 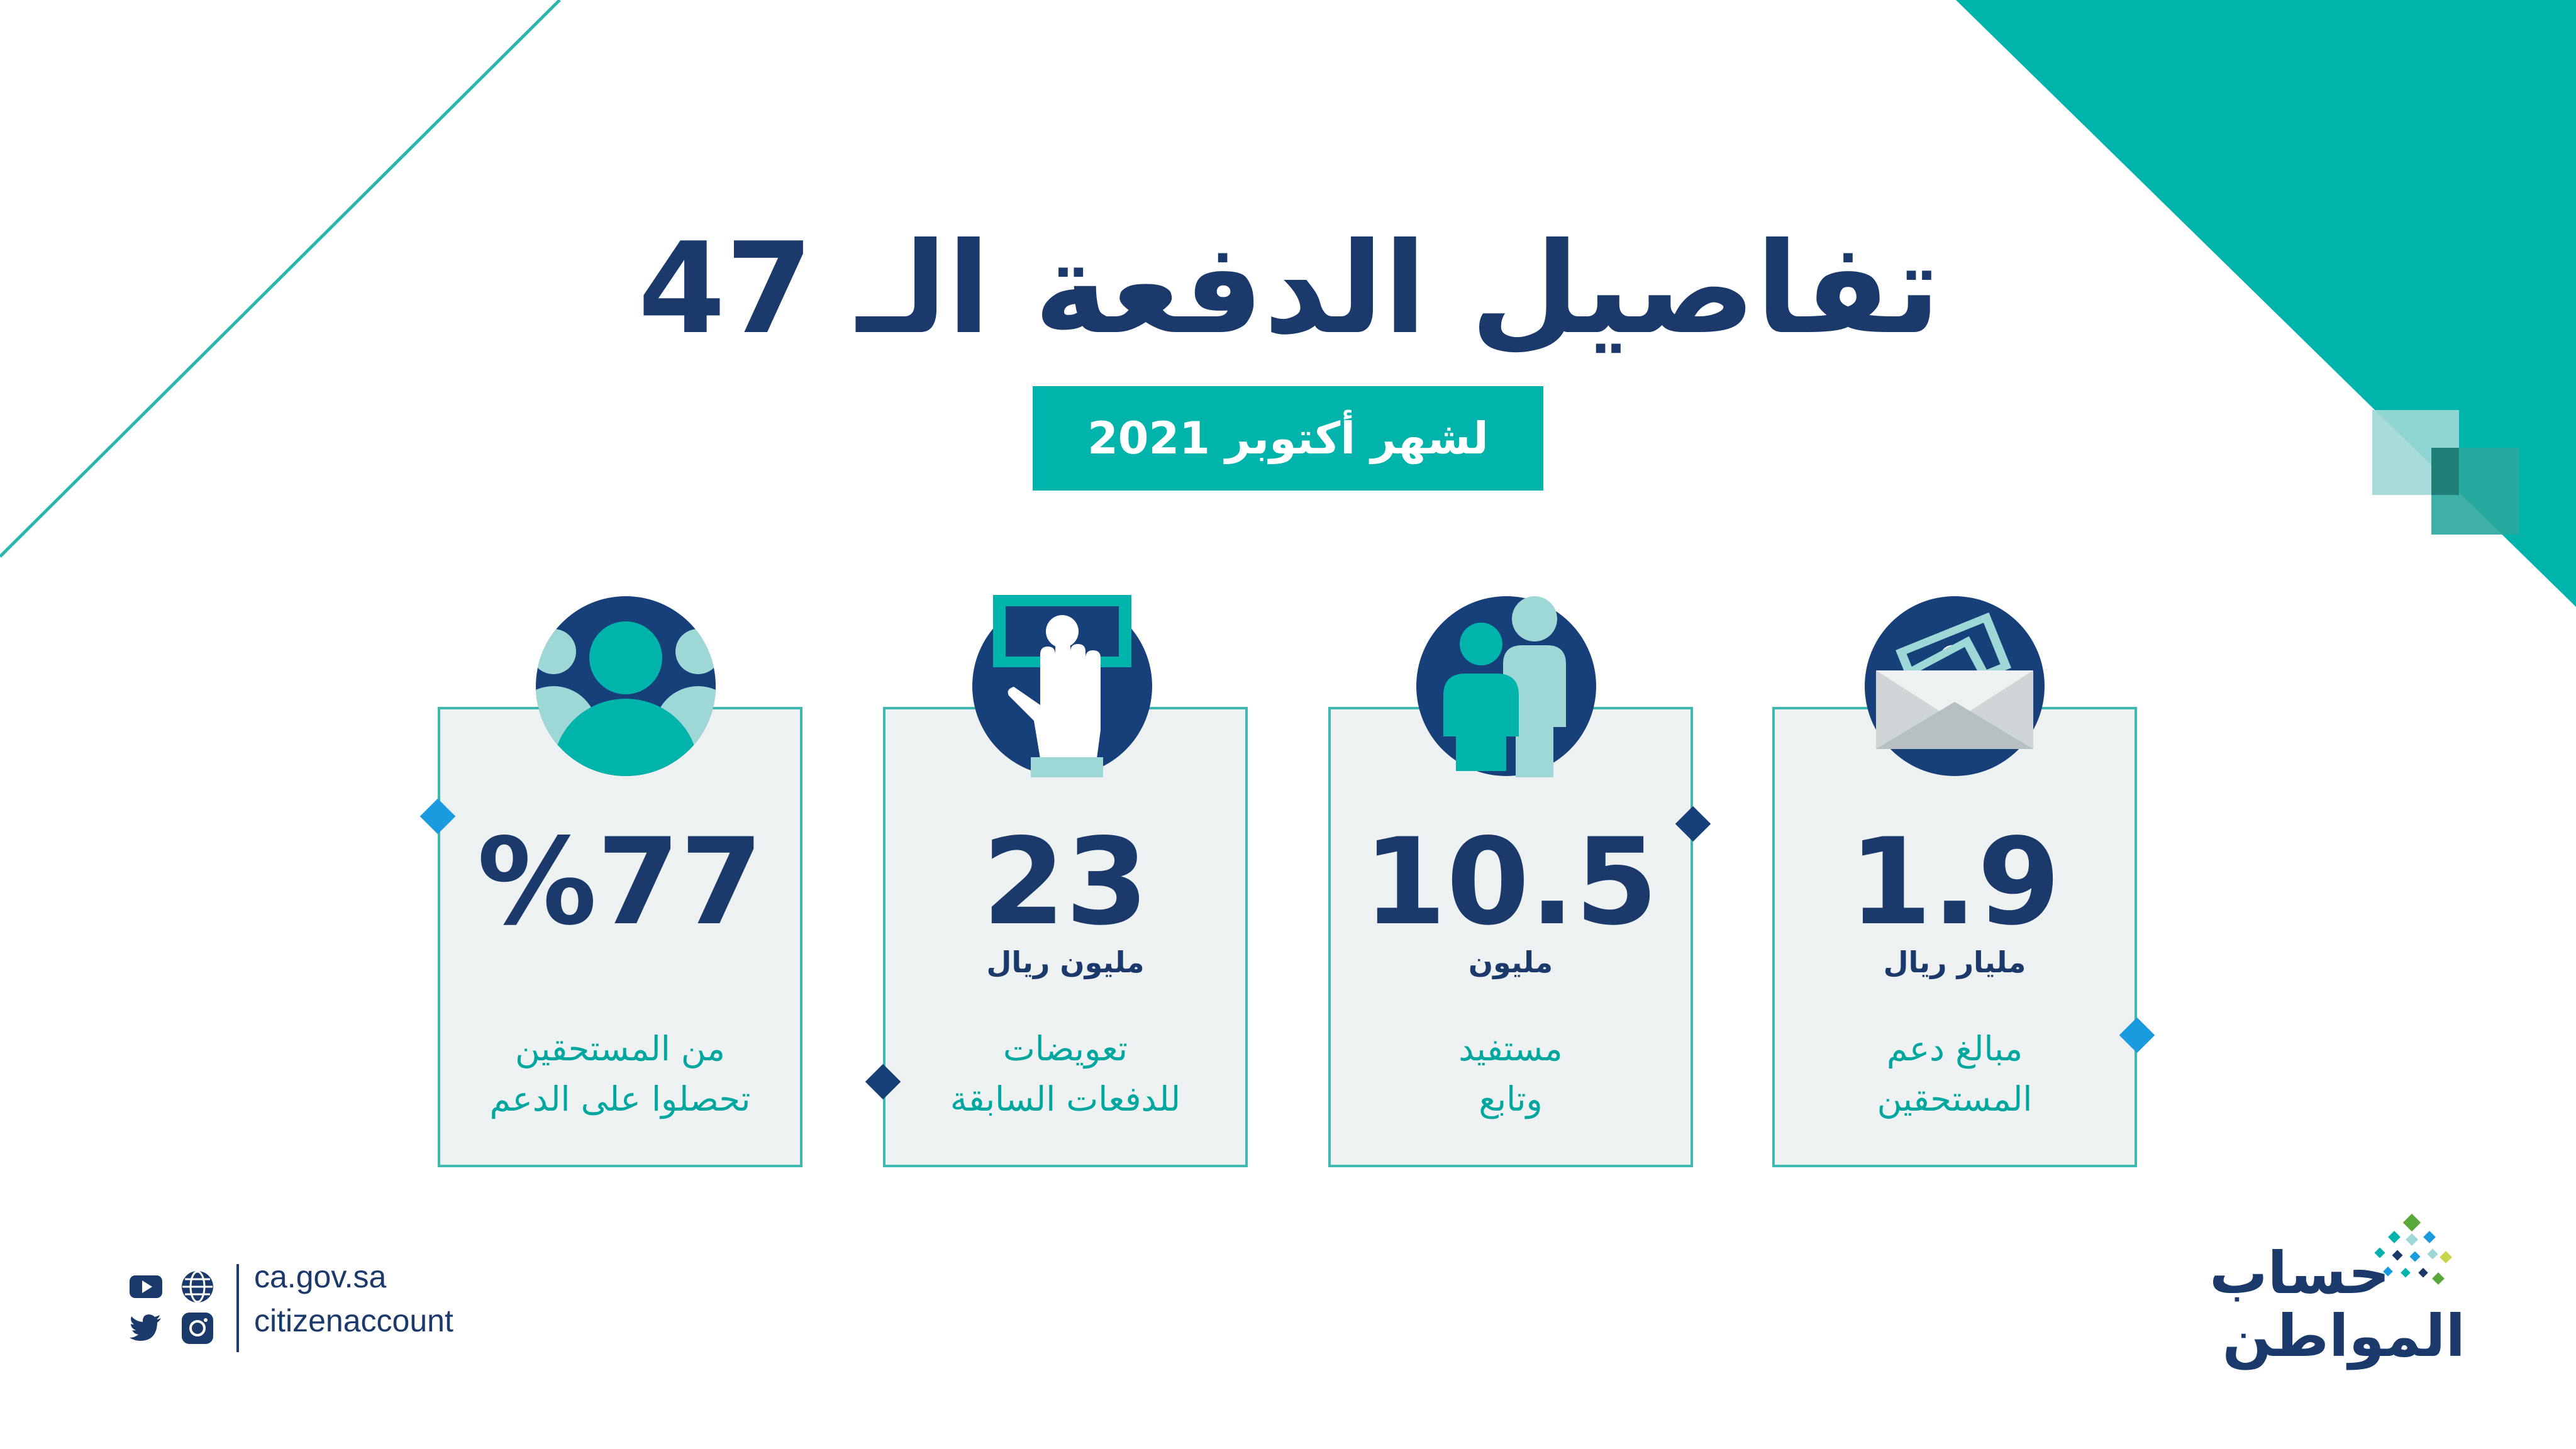 I want to click on stat-card-compensation: 23 مليون ريال تعويضات للدفعات السابقة, so click(x=1065, y=937).